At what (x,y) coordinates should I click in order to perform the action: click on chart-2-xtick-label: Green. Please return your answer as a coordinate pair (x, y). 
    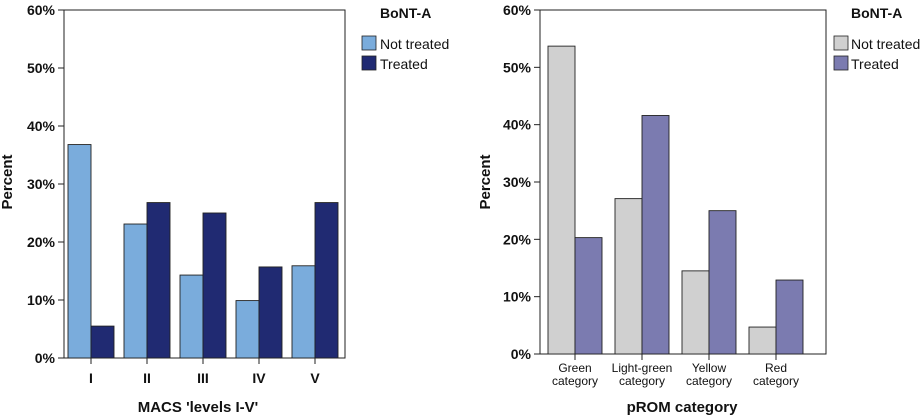
    Looking at the image, I should click on (574, 368).